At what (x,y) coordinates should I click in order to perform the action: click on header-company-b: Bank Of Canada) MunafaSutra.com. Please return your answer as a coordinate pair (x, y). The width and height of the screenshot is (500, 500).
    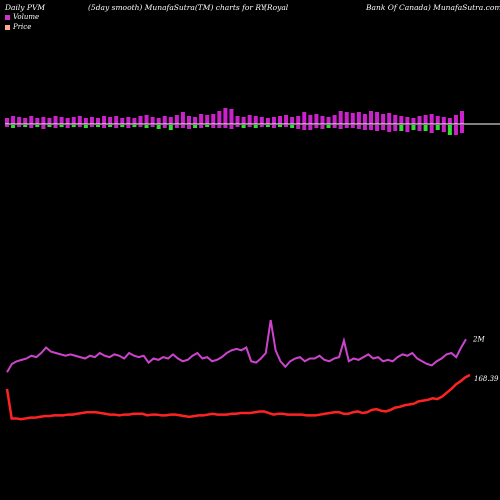
    Looking at the image, I should click on (433, 7).